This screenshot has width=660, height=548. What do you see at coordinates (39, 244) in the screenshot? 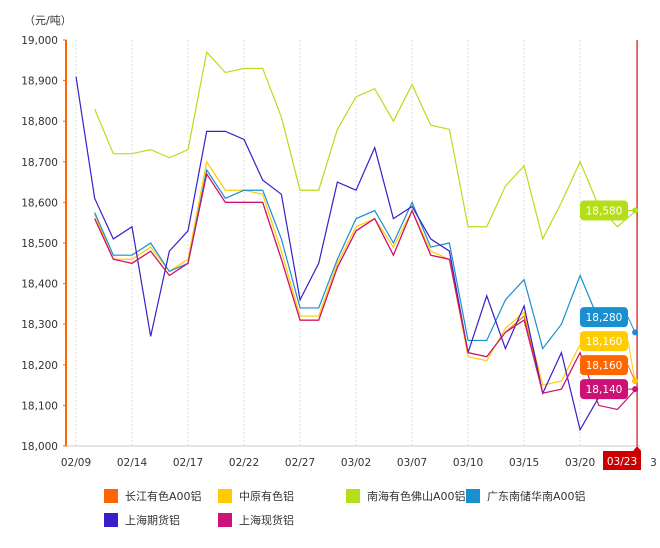
I see `y-tick-label: 18,500` at bounding box center [39, 244].